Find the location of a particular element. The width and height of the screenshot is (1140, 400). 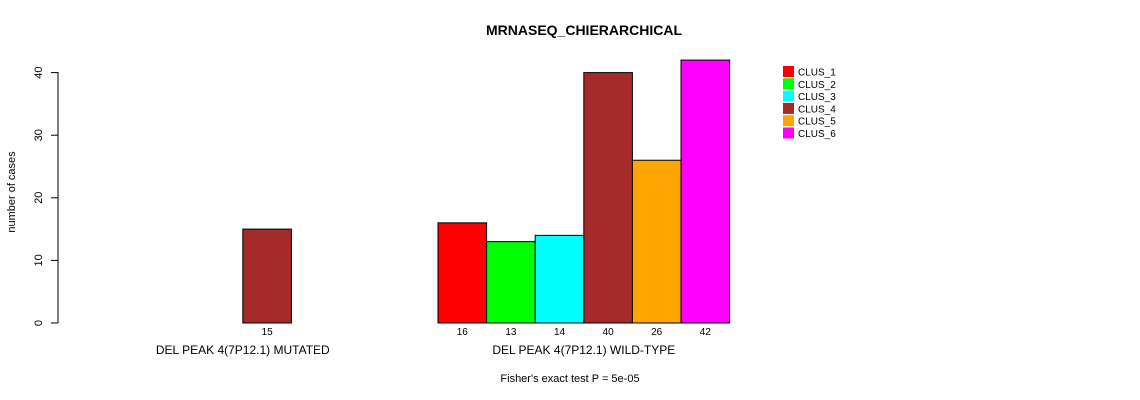

chart-title: MRNASEQ_CHIERARCHICAL is located at coordinates (584, 30).